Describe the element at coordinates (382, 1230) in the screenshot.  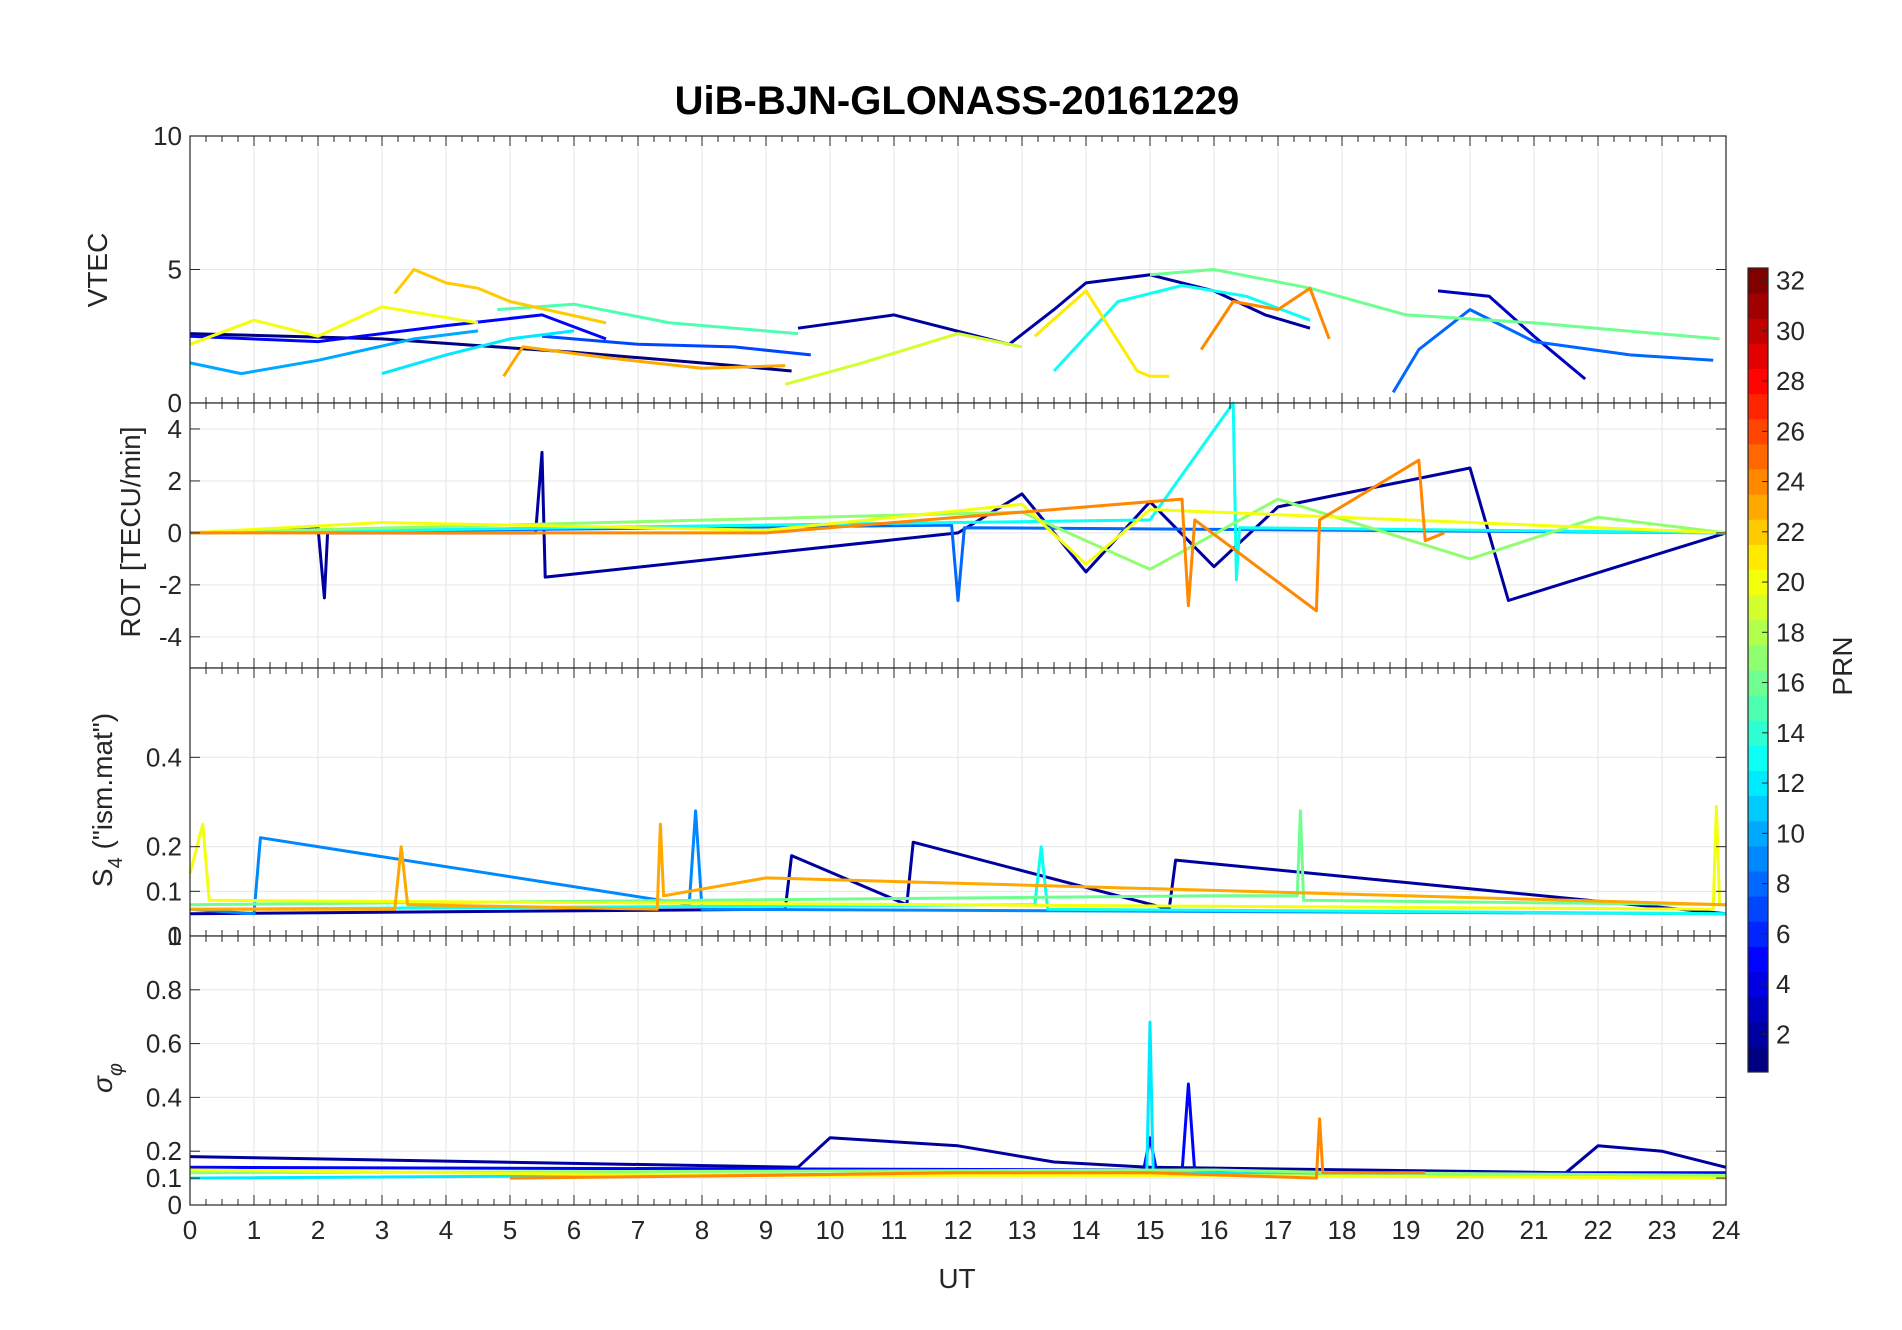
I see `xtick-label: 3` at that location.